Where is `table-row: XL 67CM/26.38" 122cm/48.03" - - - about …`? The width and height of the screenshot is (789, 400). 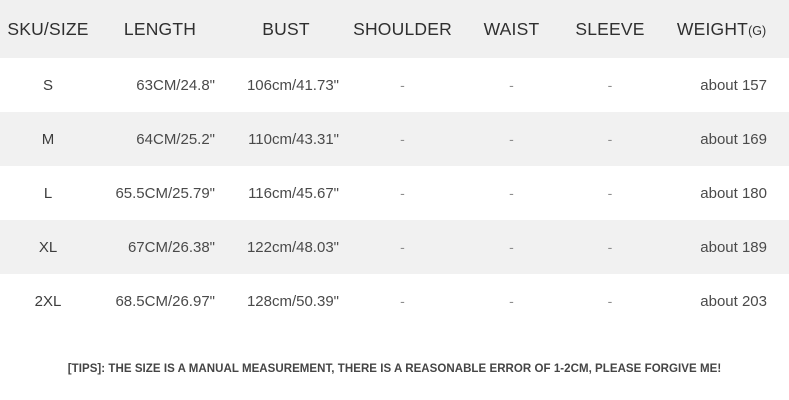 table-row: XL 67CM/26.38" 122cm/48.03" - - - about … is located at coordinates (394, 247).